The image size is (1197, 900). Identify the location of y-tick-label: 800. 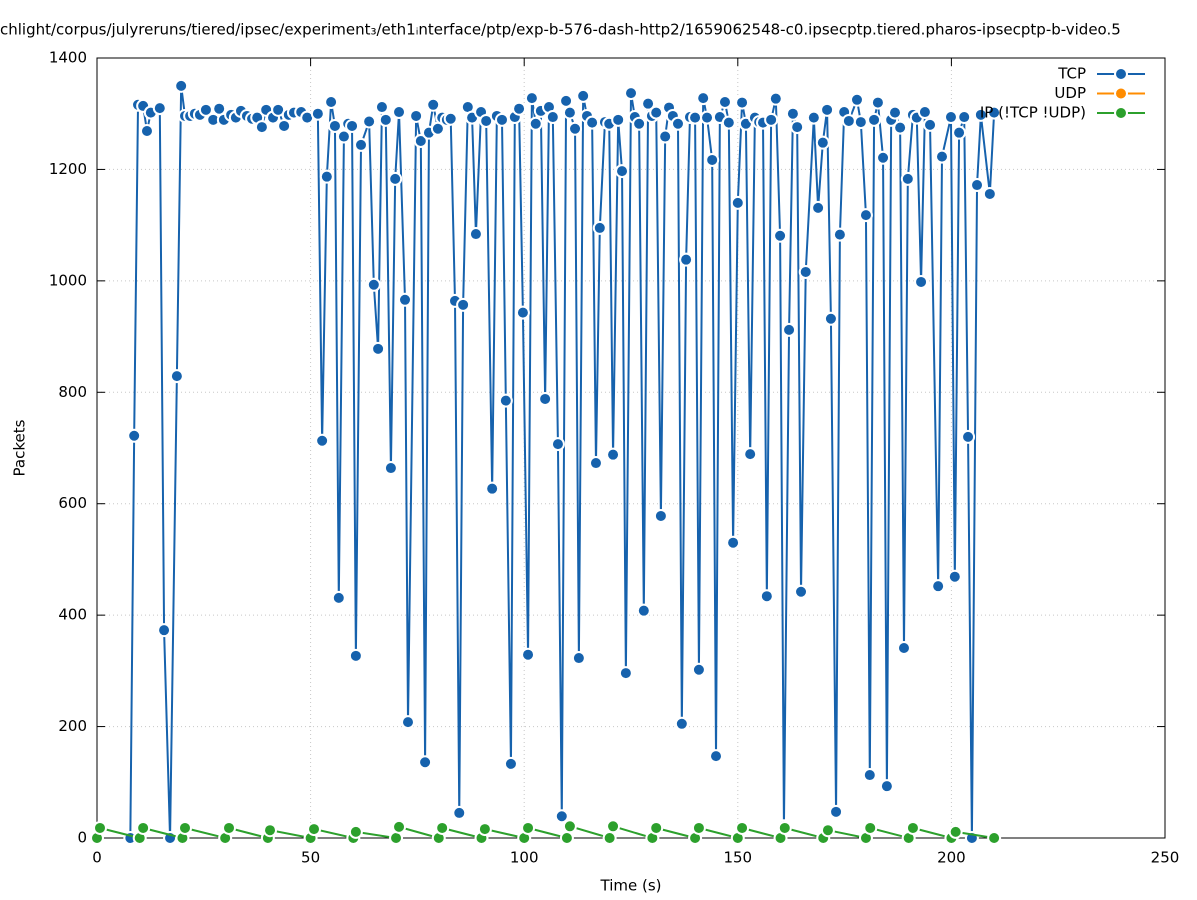
(72, 392).